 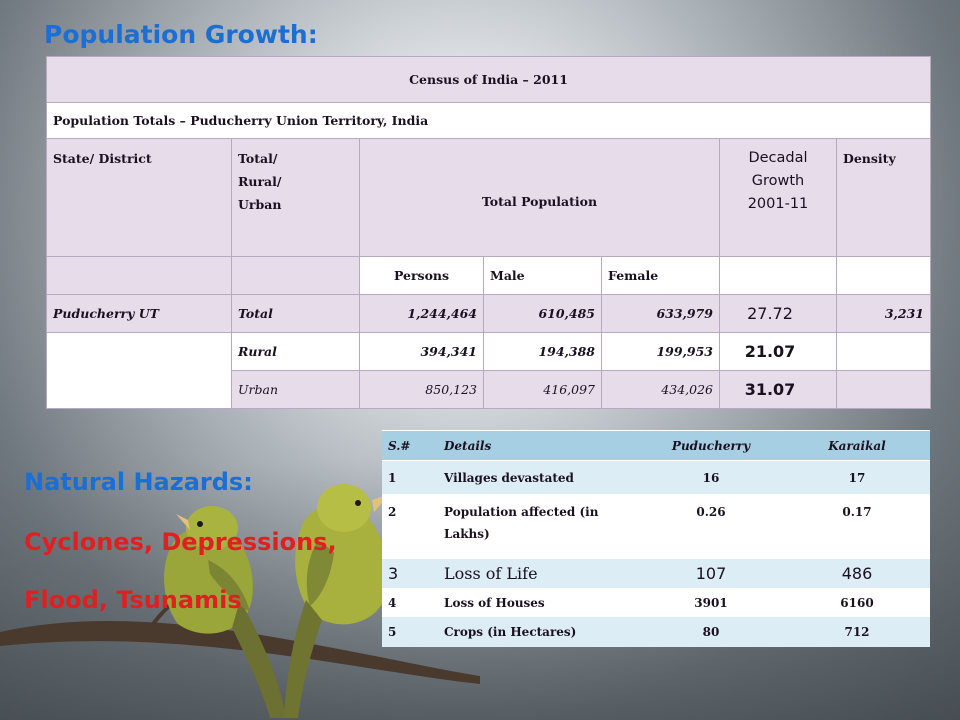 I want to click on row-2-sno: 2, so click(x=410, y=526).